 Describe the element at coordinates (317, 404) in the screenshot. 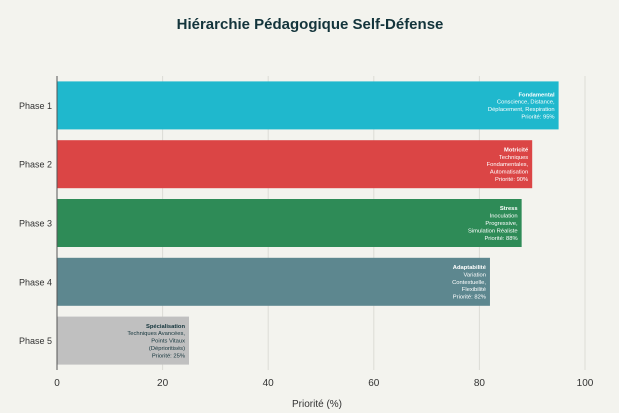

I see `x-axis-title: Priorité (%)` at that location.